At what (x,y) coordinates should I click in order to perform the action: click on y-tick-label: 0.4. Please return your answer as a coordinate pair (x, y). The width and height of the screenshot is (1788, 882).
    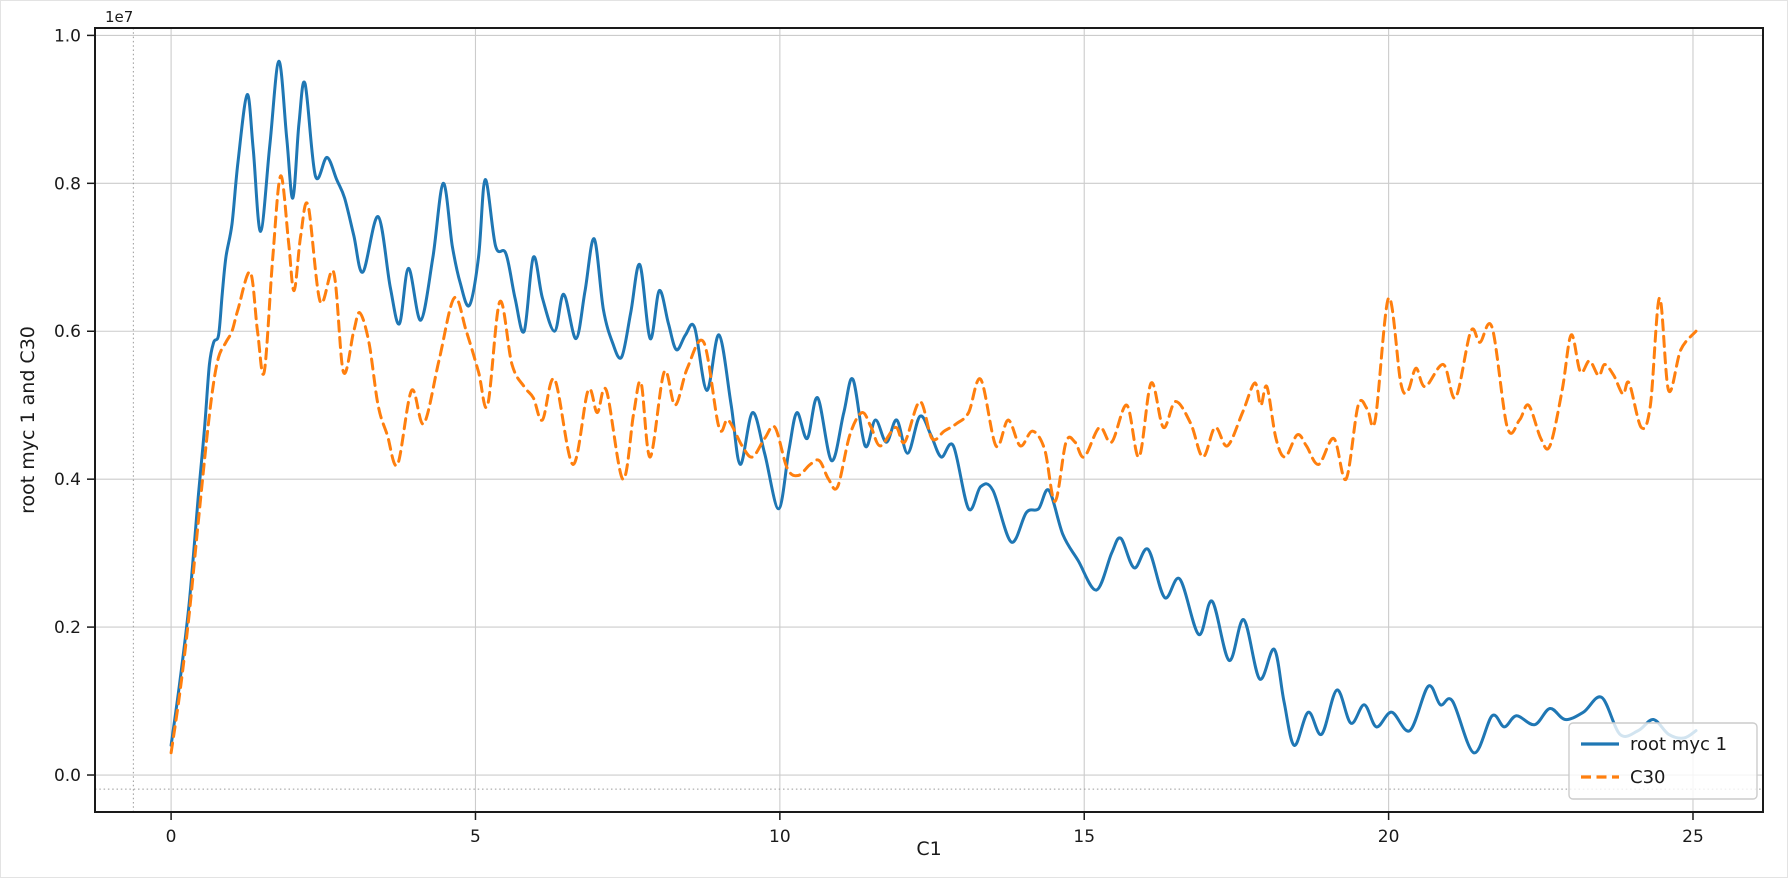
    Looking at the image, I should click on (67, 480).